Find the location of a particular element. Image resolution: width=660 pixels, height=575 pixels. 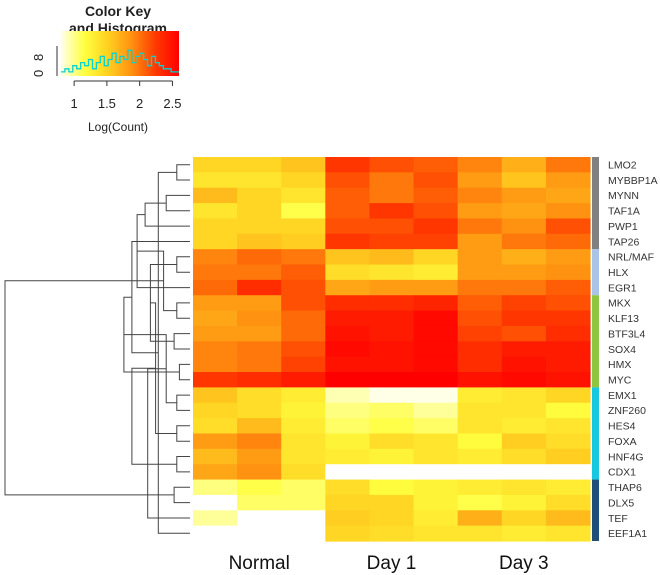

column-group-label: Day 3 is located at coordinates (524, 563).